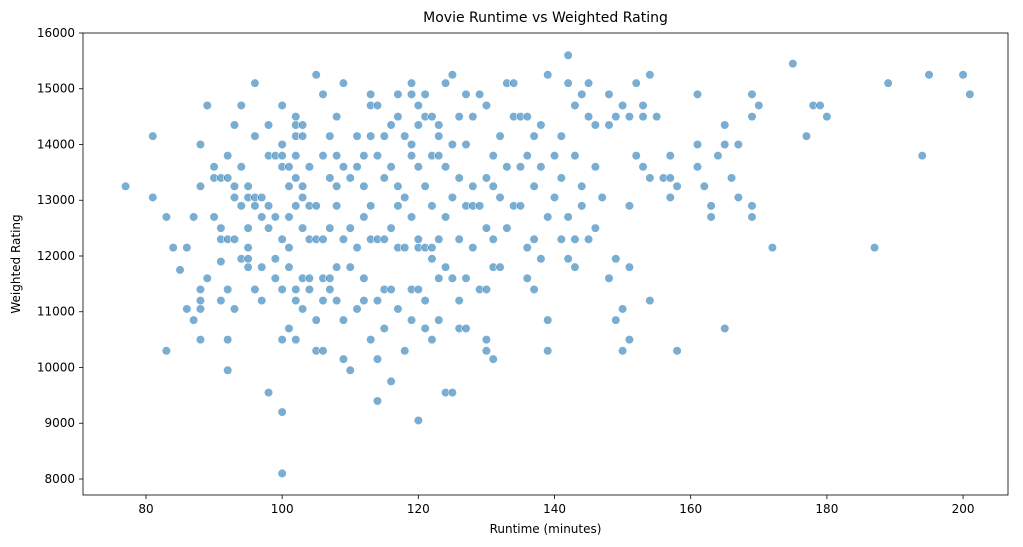 Image resolution: width=1023 pixels, height=547 pixels. What do you see at coordinates (545, 18) in the screenshot?
I see `chart-title: Movie Runtime vs Weighted Rating` at bounding box center [545, 18].